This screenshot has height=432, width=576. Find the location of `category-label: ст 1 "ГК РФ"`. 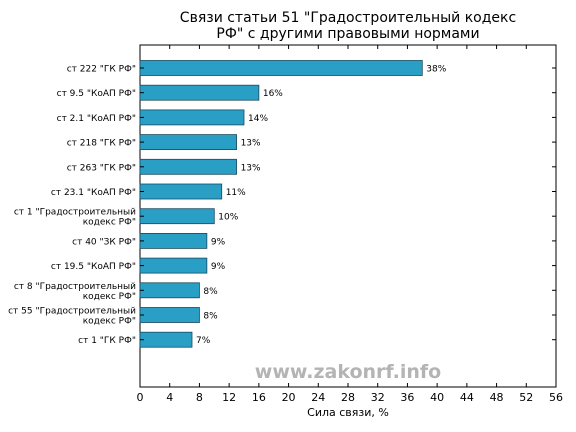

category-label: ст 1 "ГК РФ" is located at coordinates (107, 341).